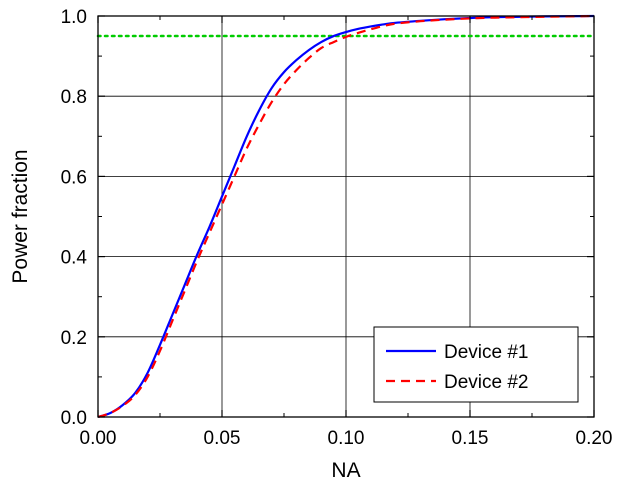 This screenshot has height=485, width=619. I want to click on y-tick-label: 0.8, so click(74, 97).